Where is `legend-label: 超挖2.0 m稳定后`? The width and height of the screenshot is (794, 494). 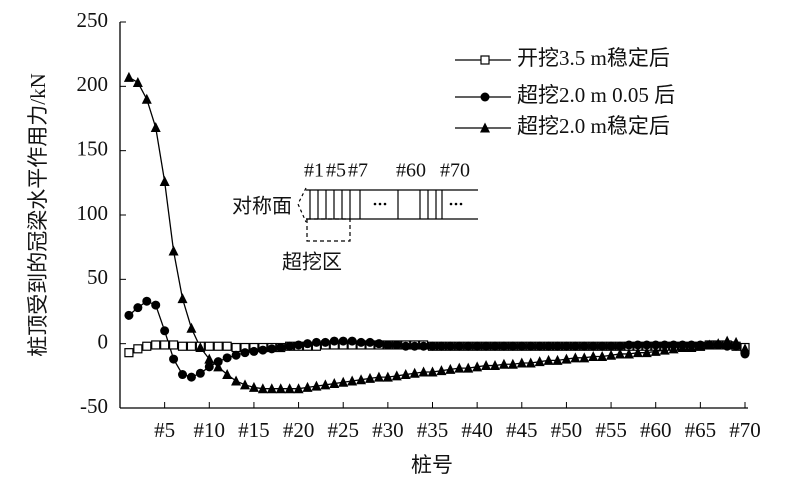
legend-label: 超挖2.0 m稳定后 is located at coordinates (593, 126).